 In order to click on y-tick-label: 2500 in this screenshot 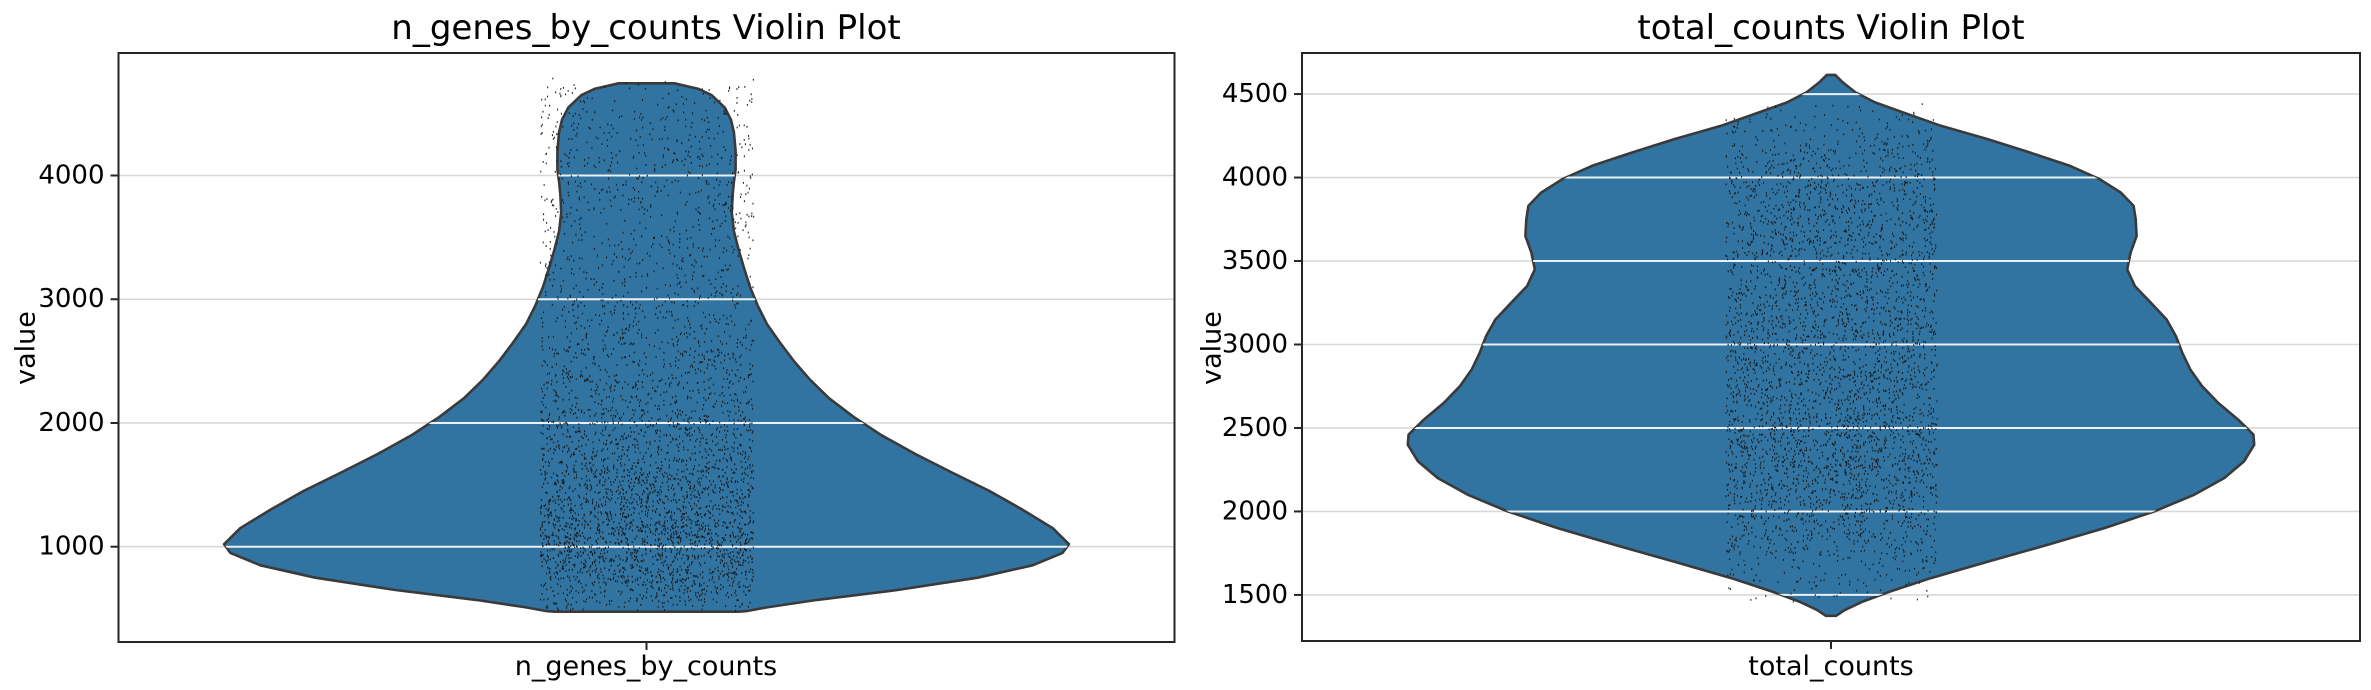, I will do `click(1255, 428)`.